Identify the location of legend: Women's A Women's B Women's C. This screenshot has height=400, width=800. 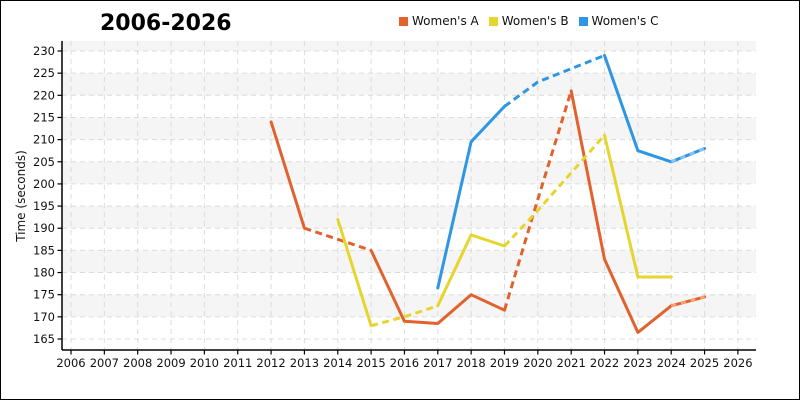
(528, 21).